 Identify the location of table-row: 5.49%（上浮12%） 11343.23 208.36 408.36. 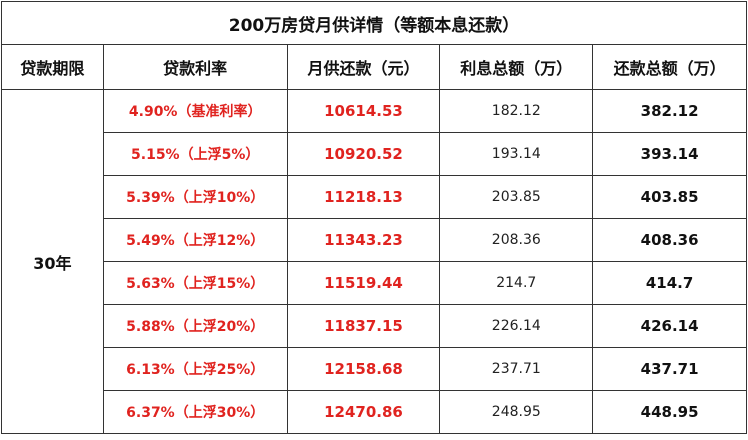
(374, 240).